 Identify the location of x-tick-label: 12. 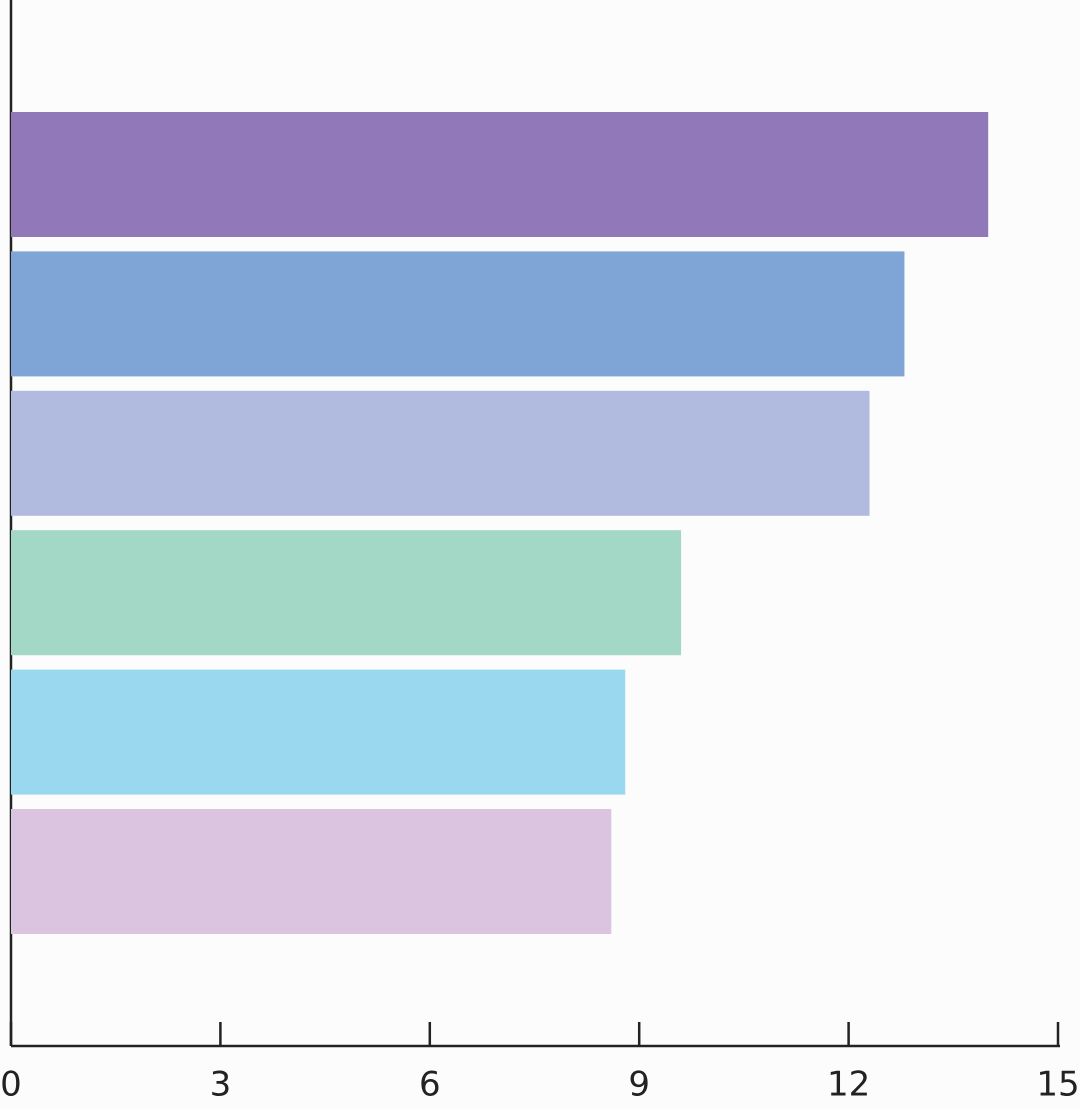
(848, 1085).